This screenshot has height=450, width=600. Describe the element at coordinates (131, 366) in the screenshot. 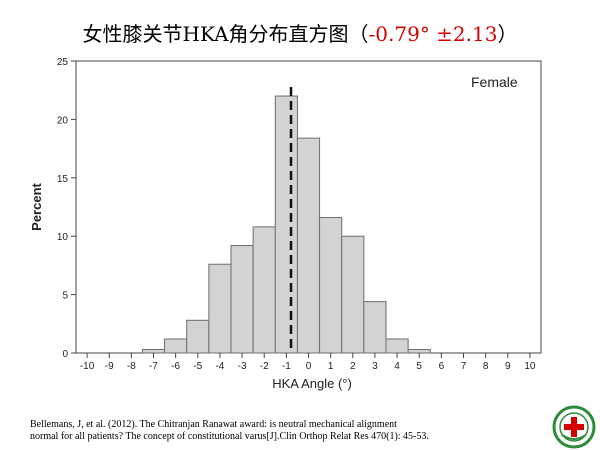

I see `x-tick-label: -8` at that location.